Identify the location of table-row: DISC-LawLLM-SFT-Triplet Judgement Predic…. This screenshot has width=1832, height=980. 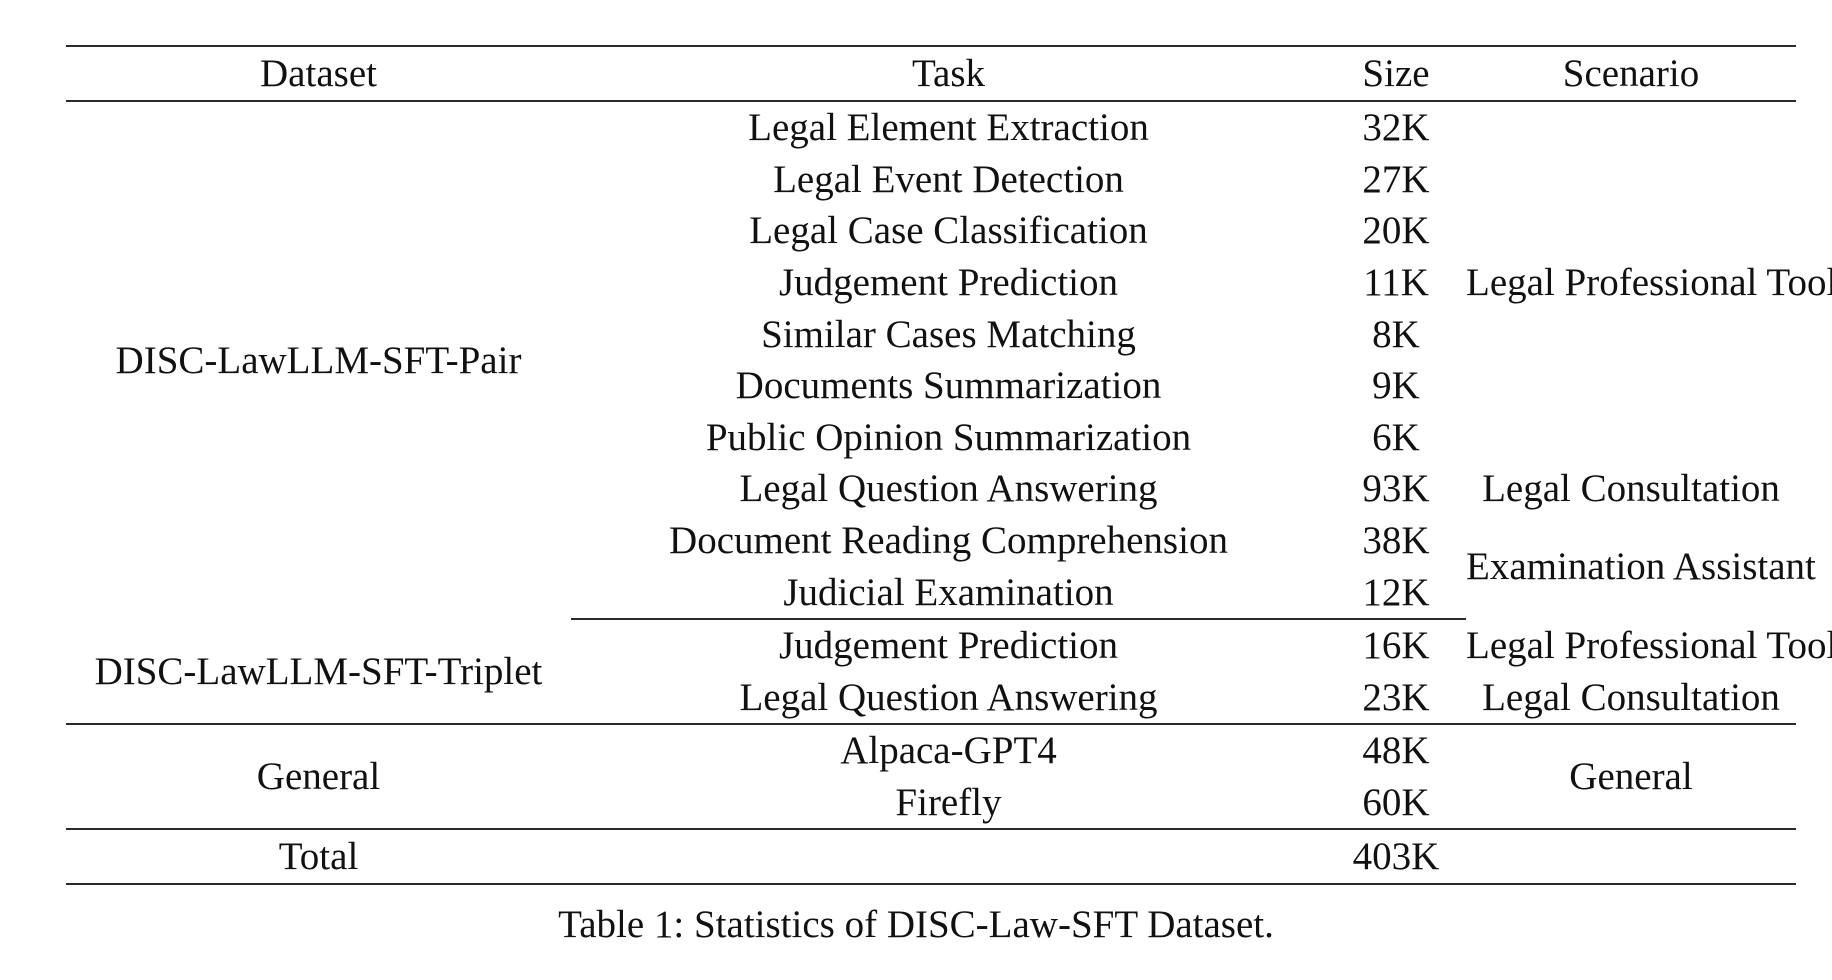
(949, 672).